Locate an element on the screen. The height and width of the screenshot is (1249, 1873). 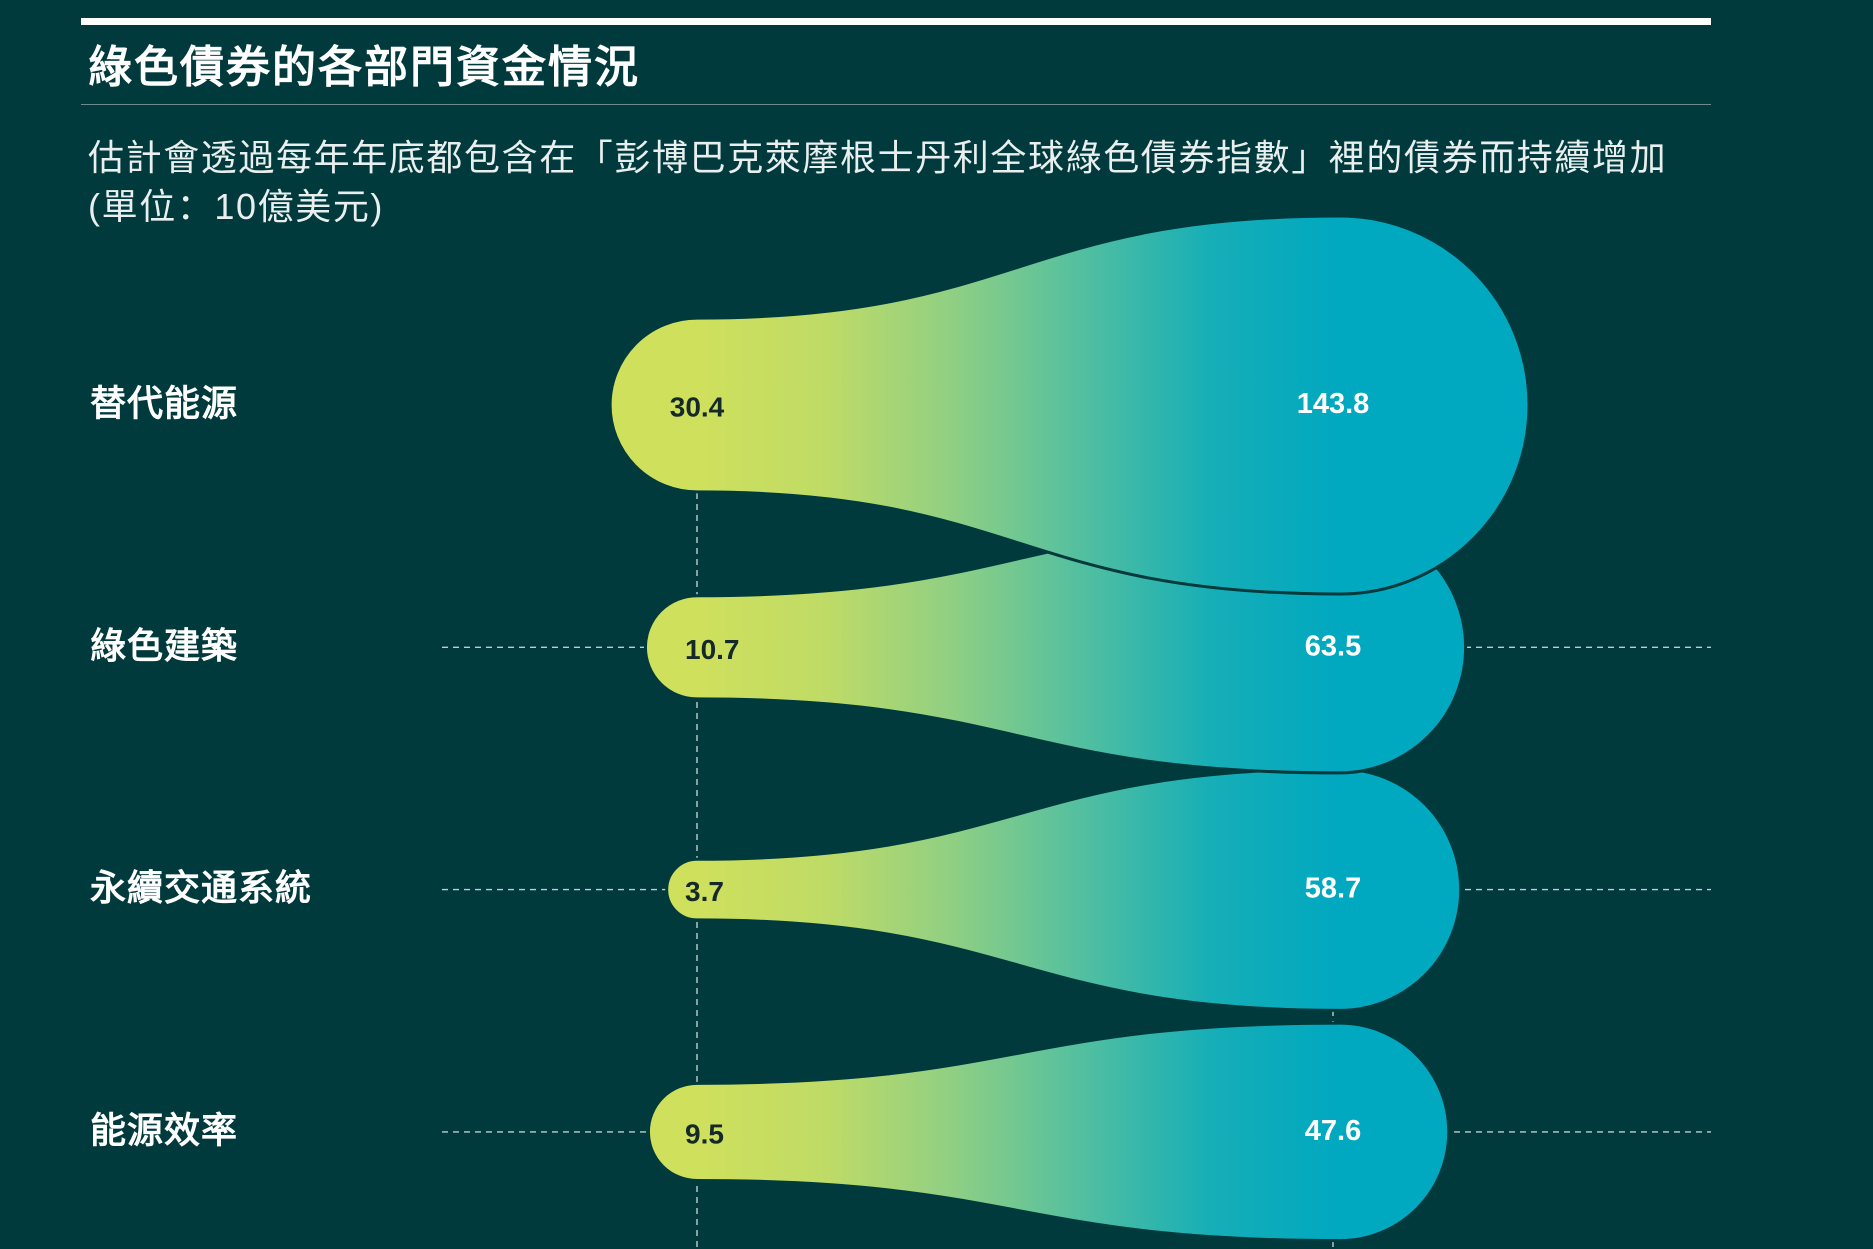
category-label: 替代能源 is located at coordinates (164, 403).